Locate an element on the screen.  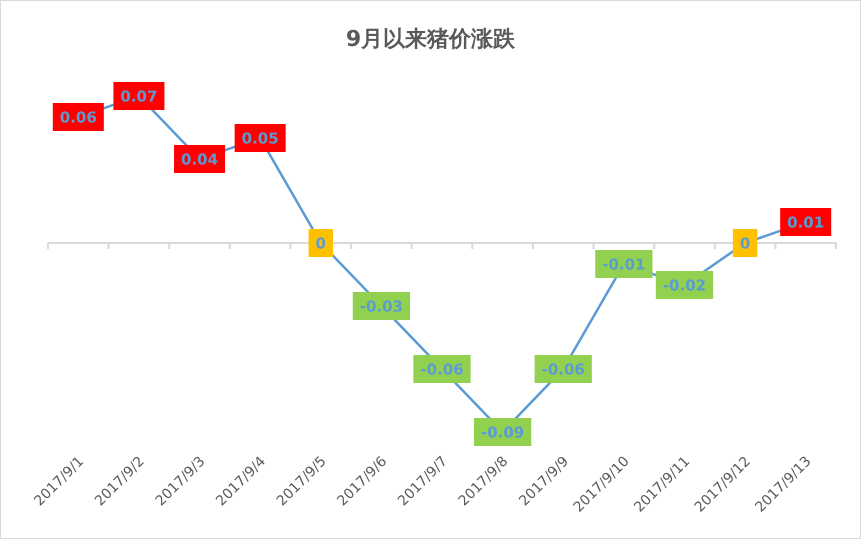
title: 9月以来猪价涨跌 is located at coordinates (431, 39).